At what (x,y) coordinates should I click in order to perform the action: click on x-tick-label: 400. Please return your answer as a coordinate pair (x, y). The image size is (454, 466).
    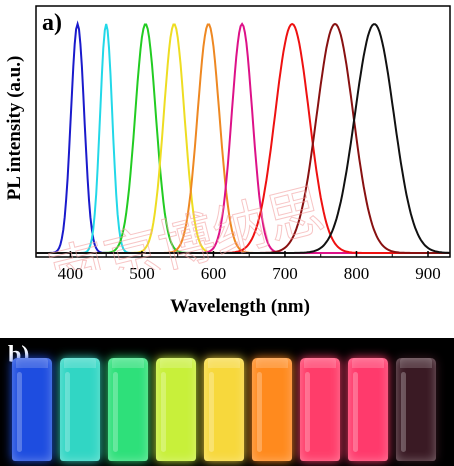
    Looking at the image, I should click on (71, 273).